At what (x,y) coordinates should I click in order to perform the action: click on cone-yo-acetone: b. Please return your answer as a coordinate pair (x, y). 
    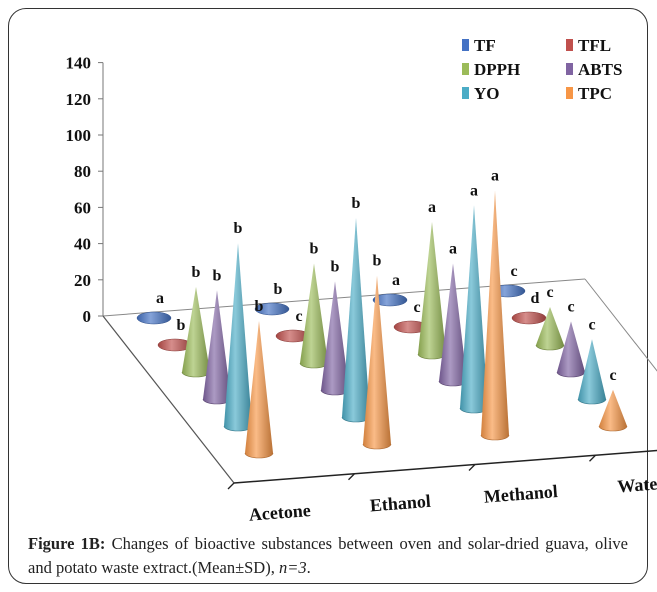
    Looking at the image, I should click on (238, 326).